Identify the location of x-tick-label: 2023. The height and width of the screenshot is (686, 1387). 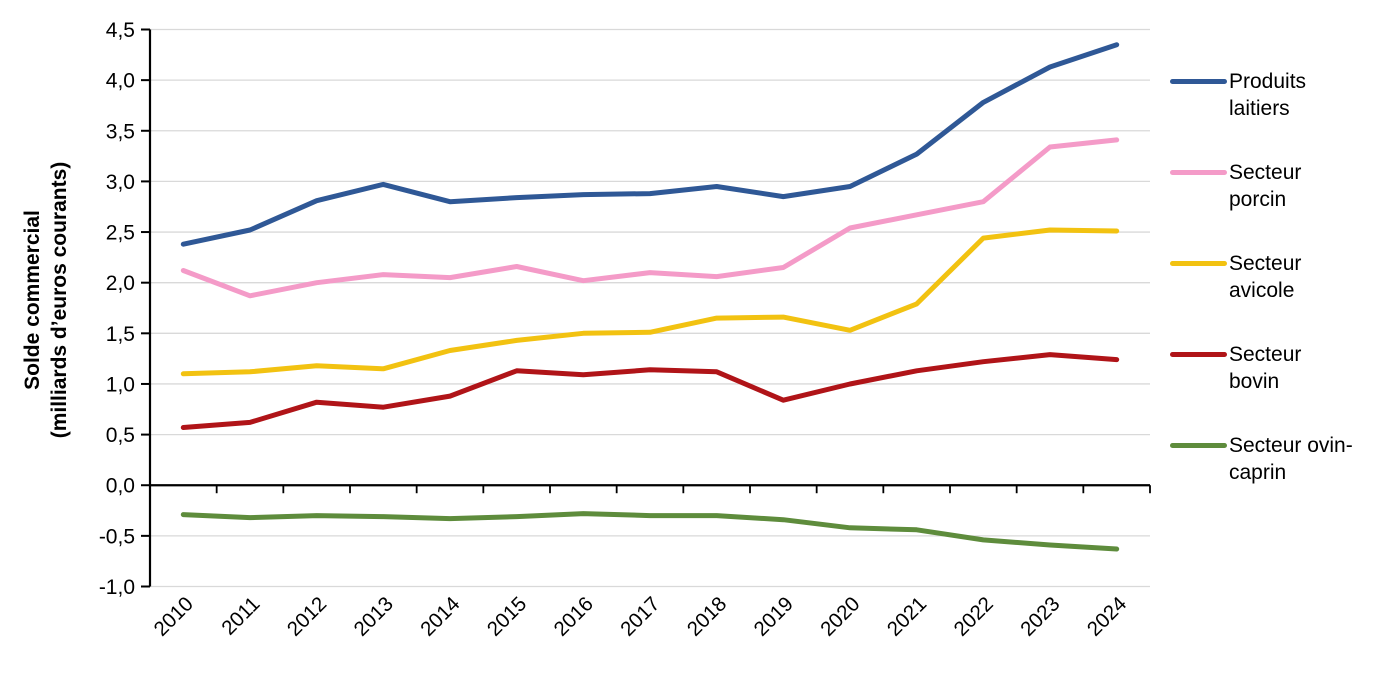
(1040, 616).